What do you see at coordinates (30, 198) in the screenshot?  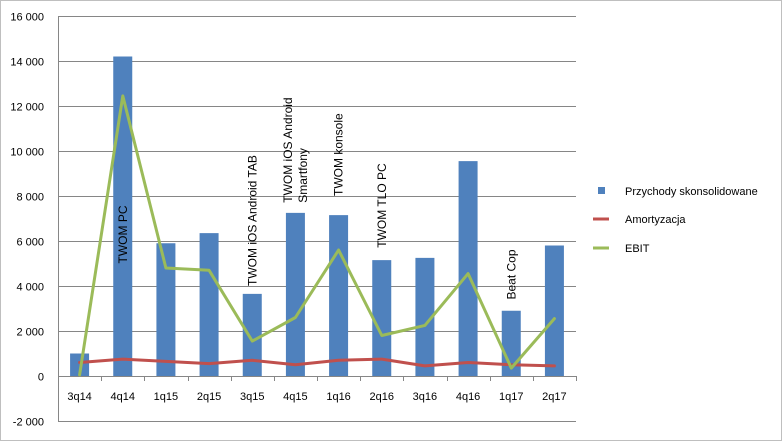 I see `y-tick-label: 8 000` at bounding box center [30, 198].